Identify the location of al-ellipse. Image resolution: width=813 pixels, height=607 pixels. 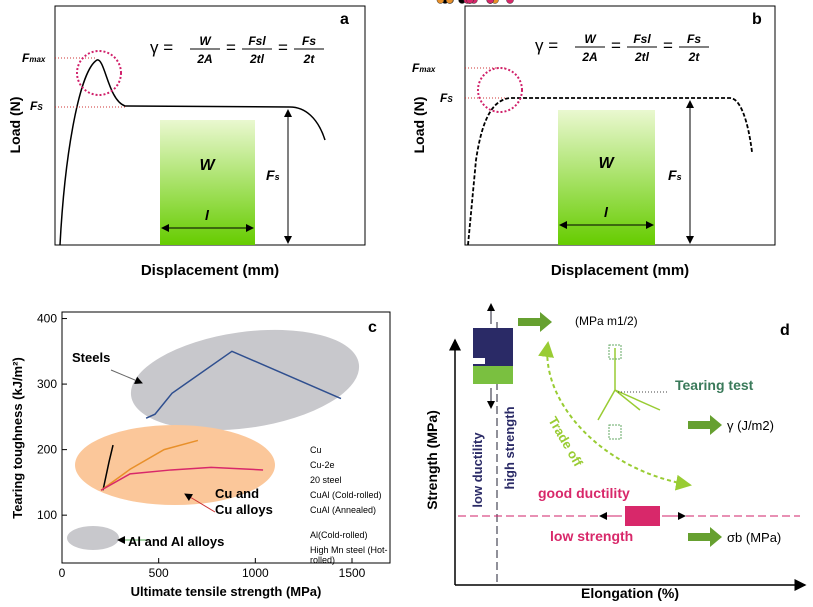
(93, 538).